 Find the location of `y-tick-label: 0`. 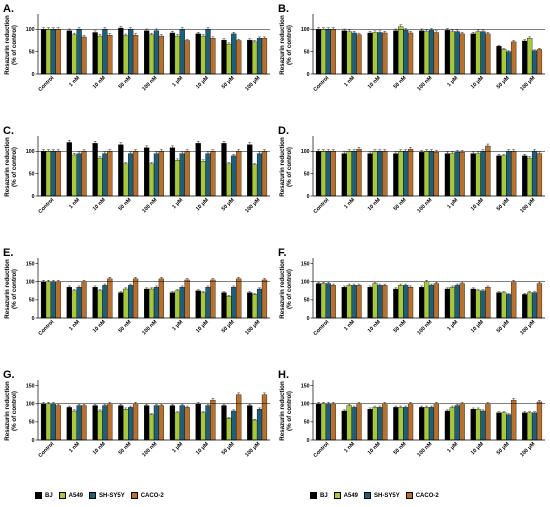

y-tick-label: 0 is located at coordinates (308, 75).